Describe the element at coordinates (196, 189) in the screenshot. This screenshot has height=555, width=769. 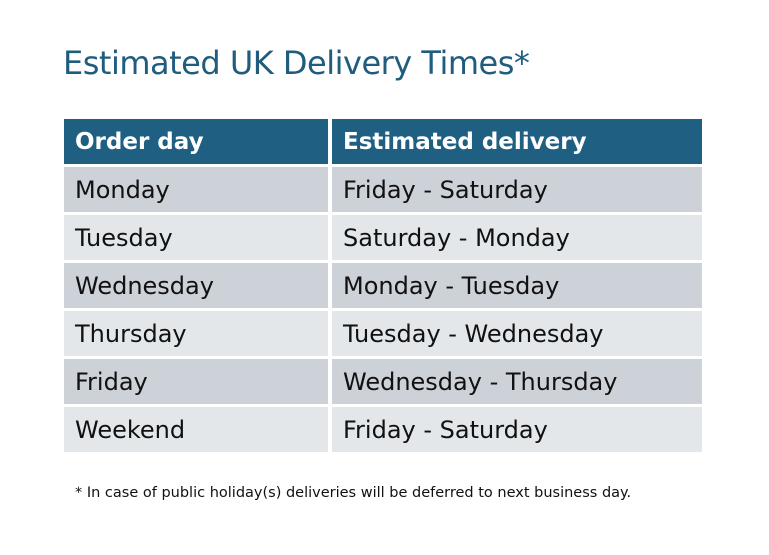
I see `order-day-cell: Monday` at that location.